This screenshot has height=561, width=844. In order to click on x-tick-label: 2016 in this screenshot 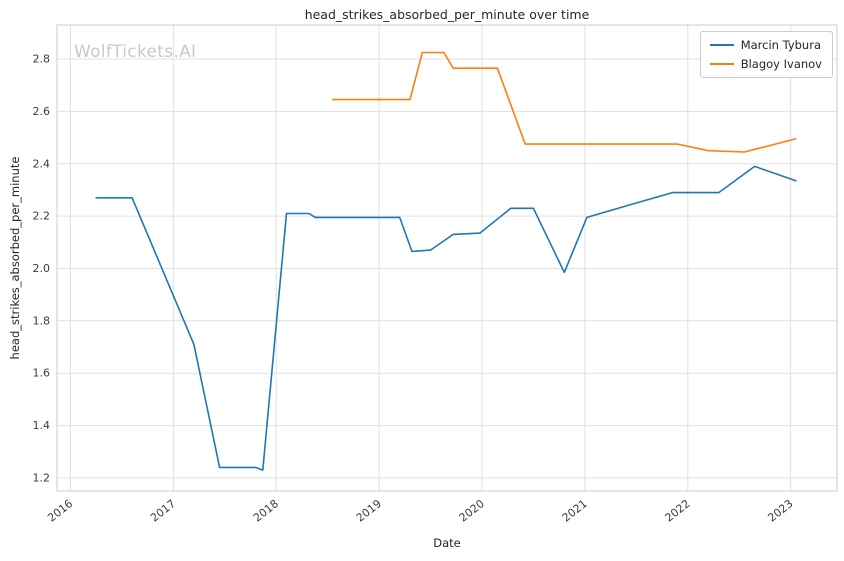, I will do `click(60, 510)`.